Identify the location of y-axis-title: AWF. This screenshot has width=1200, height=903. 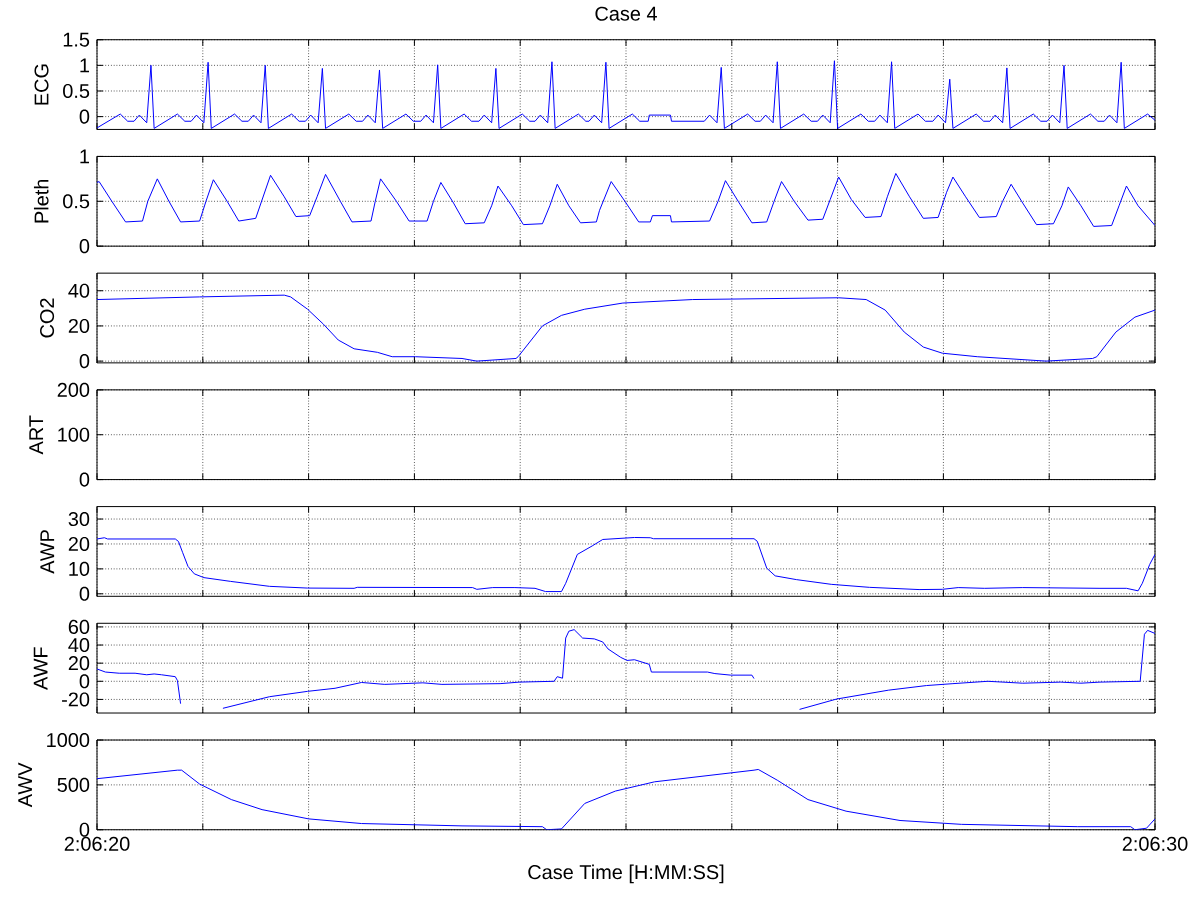
(40, 669).